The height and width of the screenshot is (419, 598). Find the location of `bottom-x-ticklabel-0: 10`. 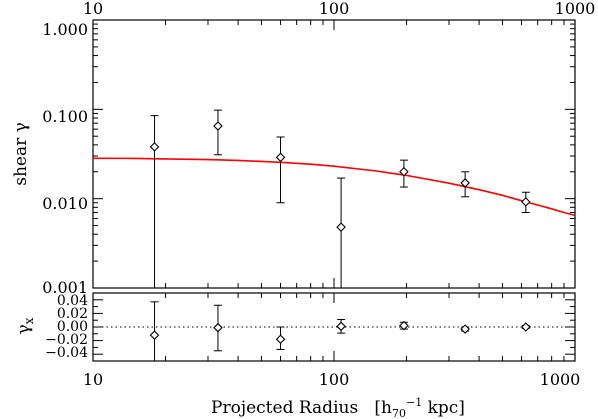

bottom-x-ticklabel-0: 10 is located at coordinates (93, 379).